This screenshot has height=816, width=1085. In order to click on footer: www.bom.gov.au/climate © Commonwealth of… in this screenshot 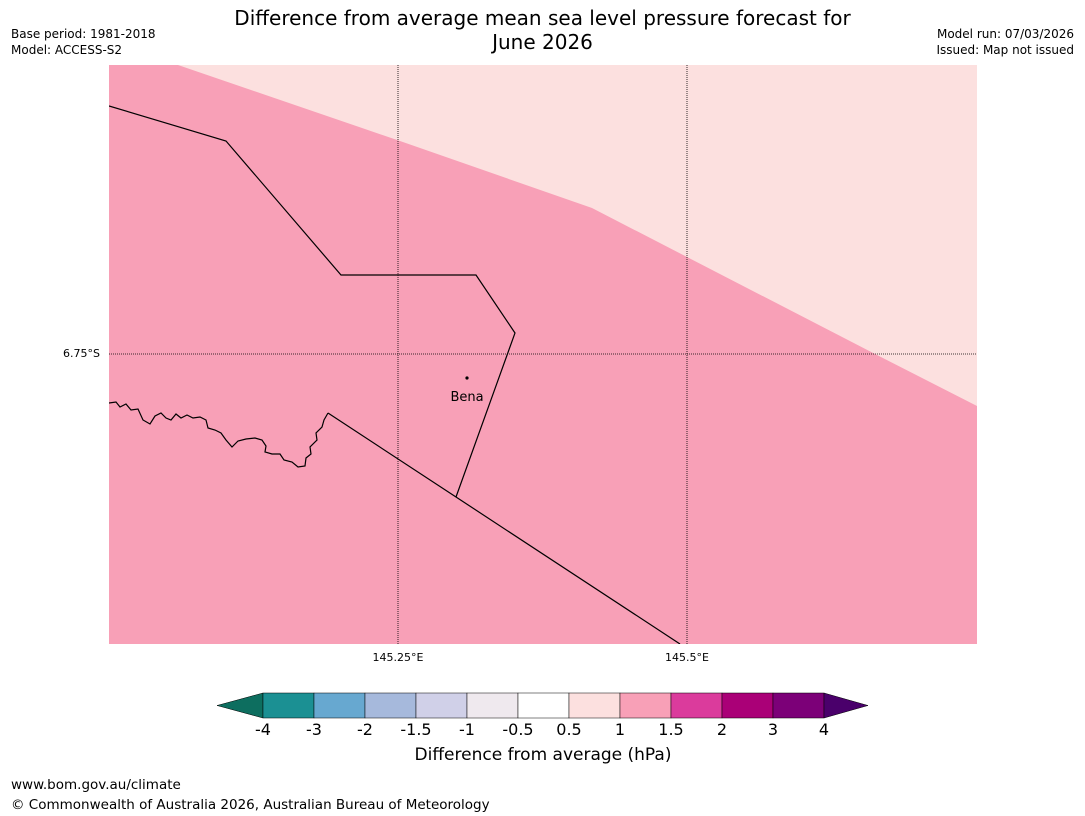, I will do `click(250, 795)`.